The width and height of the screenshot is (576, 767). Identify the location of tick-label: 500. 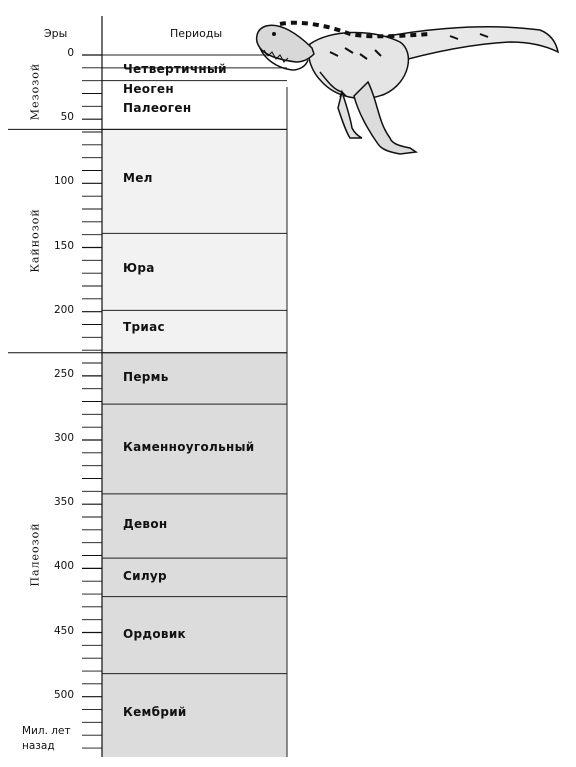
(63, 694).